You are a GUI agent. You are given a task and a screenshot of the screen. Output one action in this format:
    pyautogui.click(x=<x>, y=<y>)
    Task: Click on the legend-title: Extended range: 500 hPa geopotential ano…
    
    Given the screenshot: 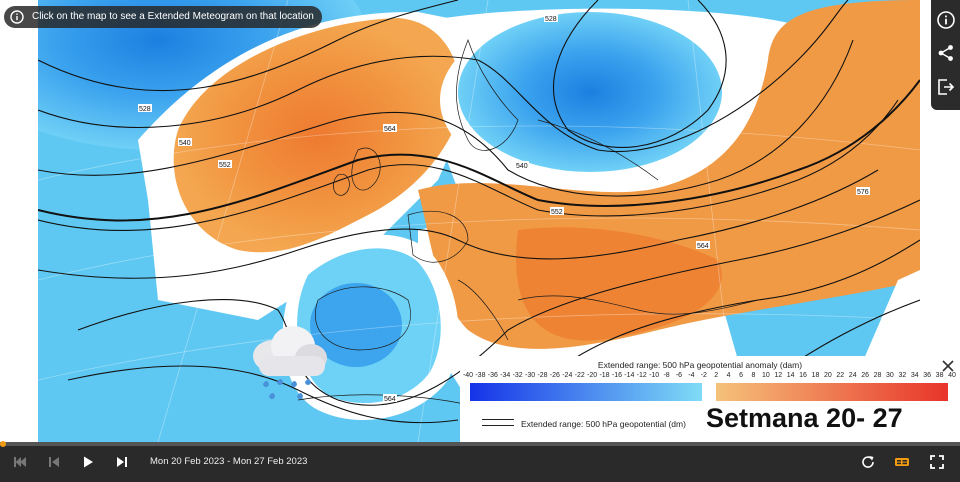 What is the action you would take?
    pyautogui.click(x=700, y=365)
    